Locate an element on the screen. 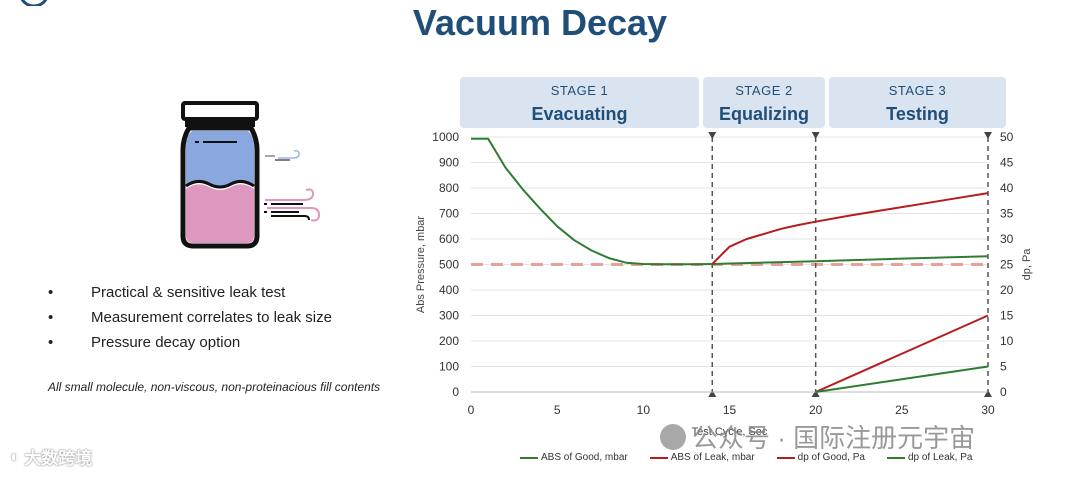 This screenshot has height=477, width=1080. y-tick-label: 500 is located at coordinates (449, 265).